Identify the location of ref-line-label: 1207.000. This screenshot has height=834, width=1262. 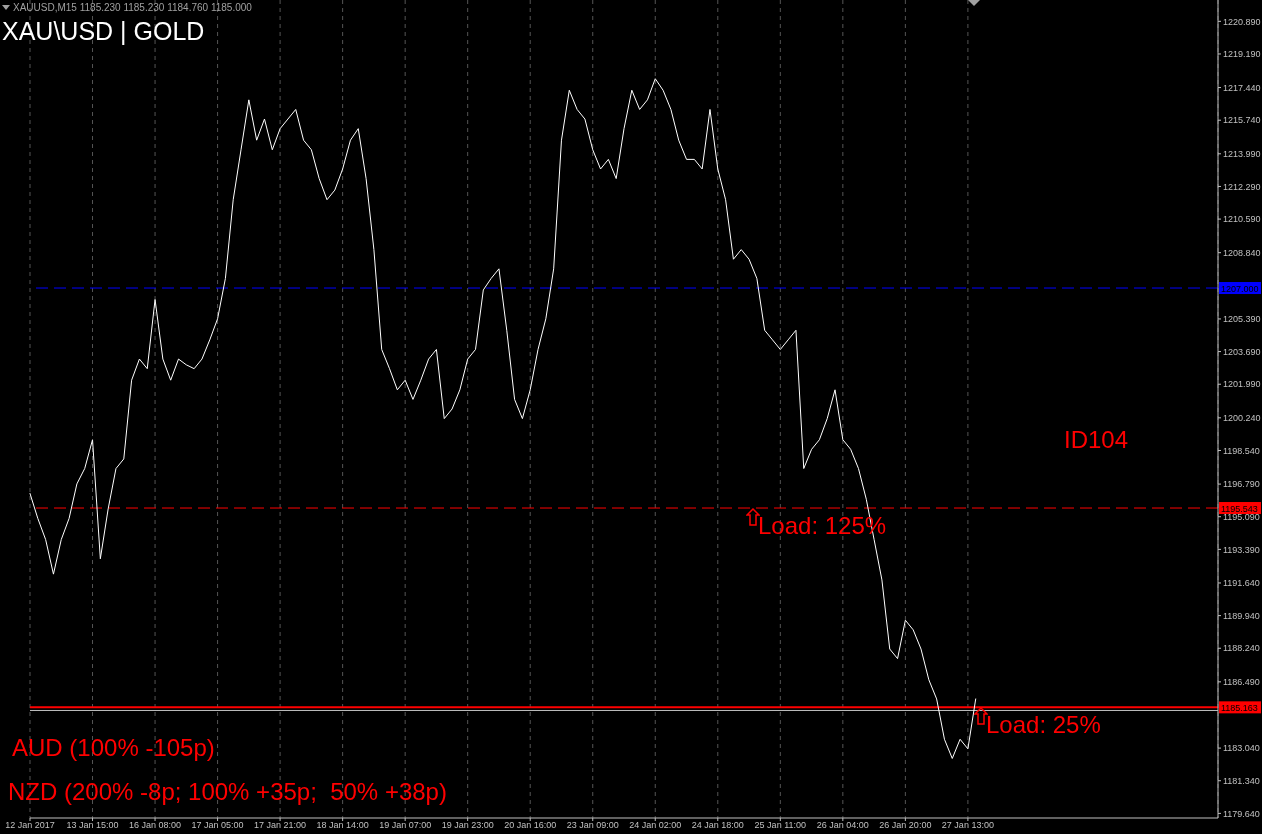
(1240, 288).